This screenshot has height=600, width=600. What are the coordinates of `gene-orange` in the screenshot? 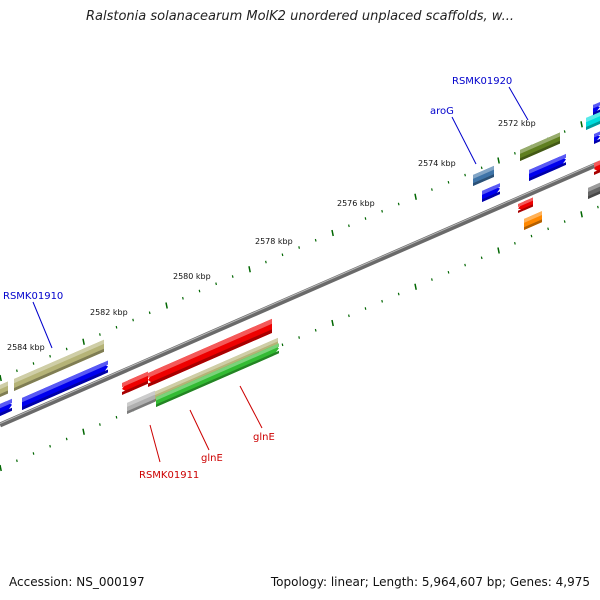 It's located at (533, 220).